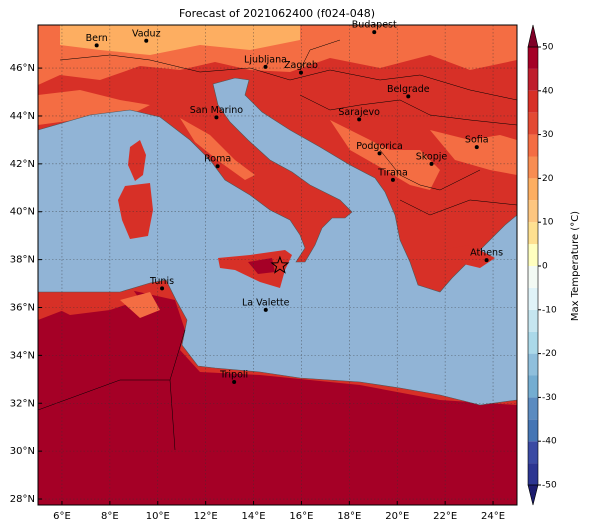 The image size is (592, 529). What do you see at coordinates (549, 442) in the screenshot?
I see `colorbar-tick-label: -40` at bounding box center [549, 442].